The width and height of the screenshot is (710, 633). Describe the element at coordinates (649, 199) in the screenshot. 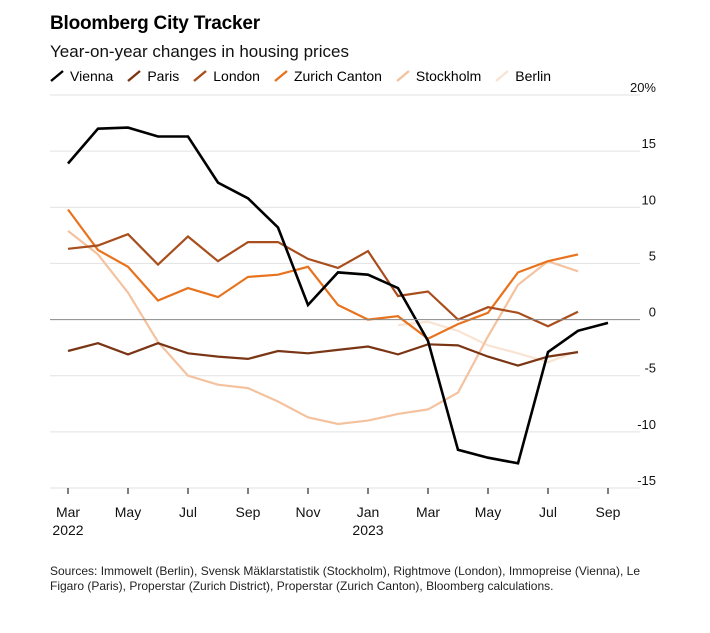

I see `y-tick-label: 10` at that location.